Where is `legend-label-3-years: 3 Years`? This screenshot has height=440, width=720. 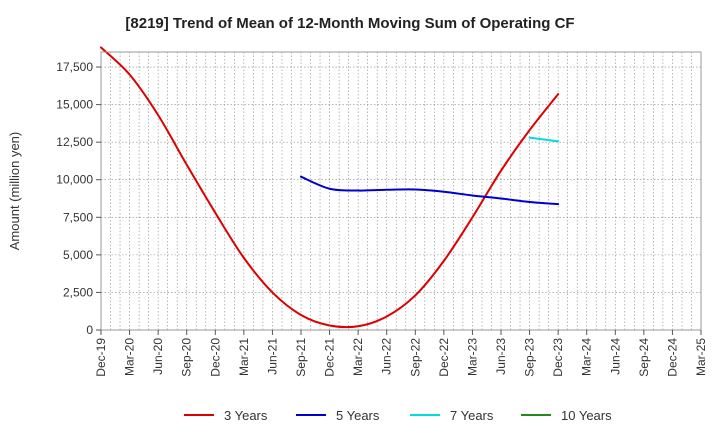 legend-label-3-years: 3 Years is located at coordinates (246, 415).